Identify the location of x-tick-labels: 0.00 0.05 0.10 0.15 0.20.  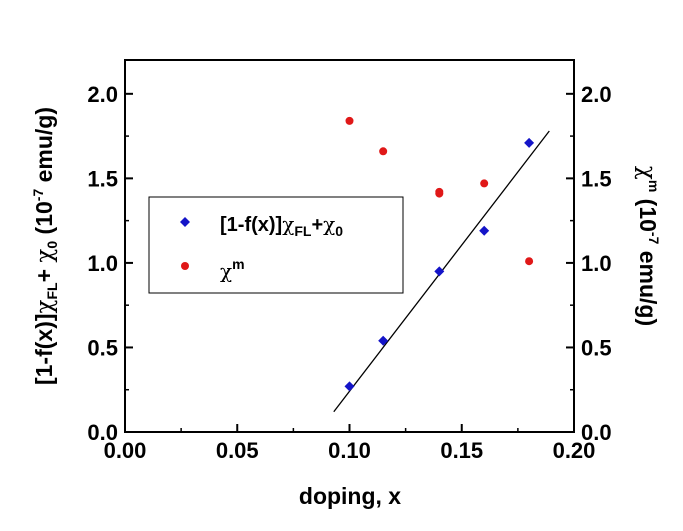
(350, 450).